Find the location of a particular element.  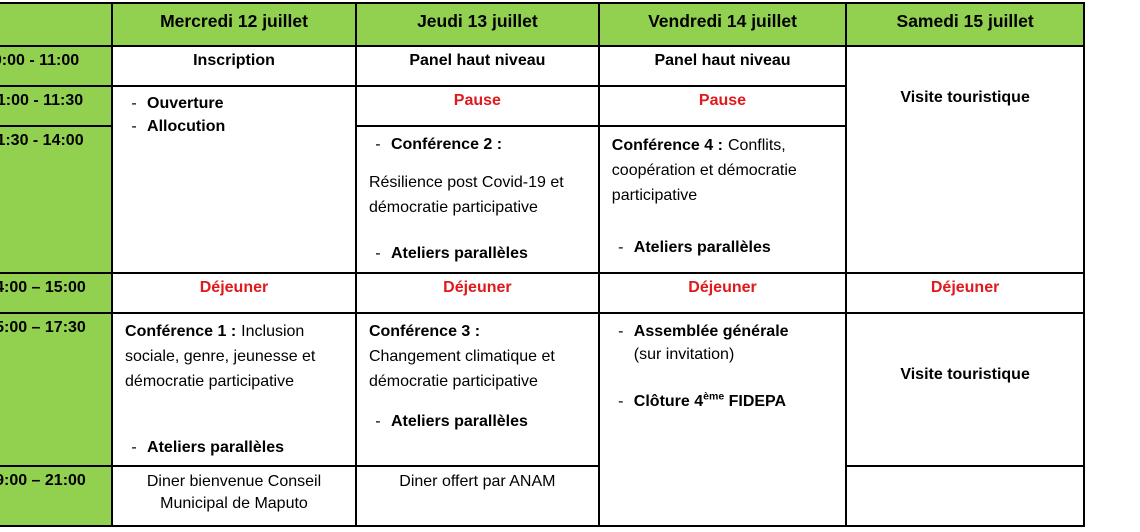

conference-2-title: Conférence 2 : is located at coordinates (446, 144).